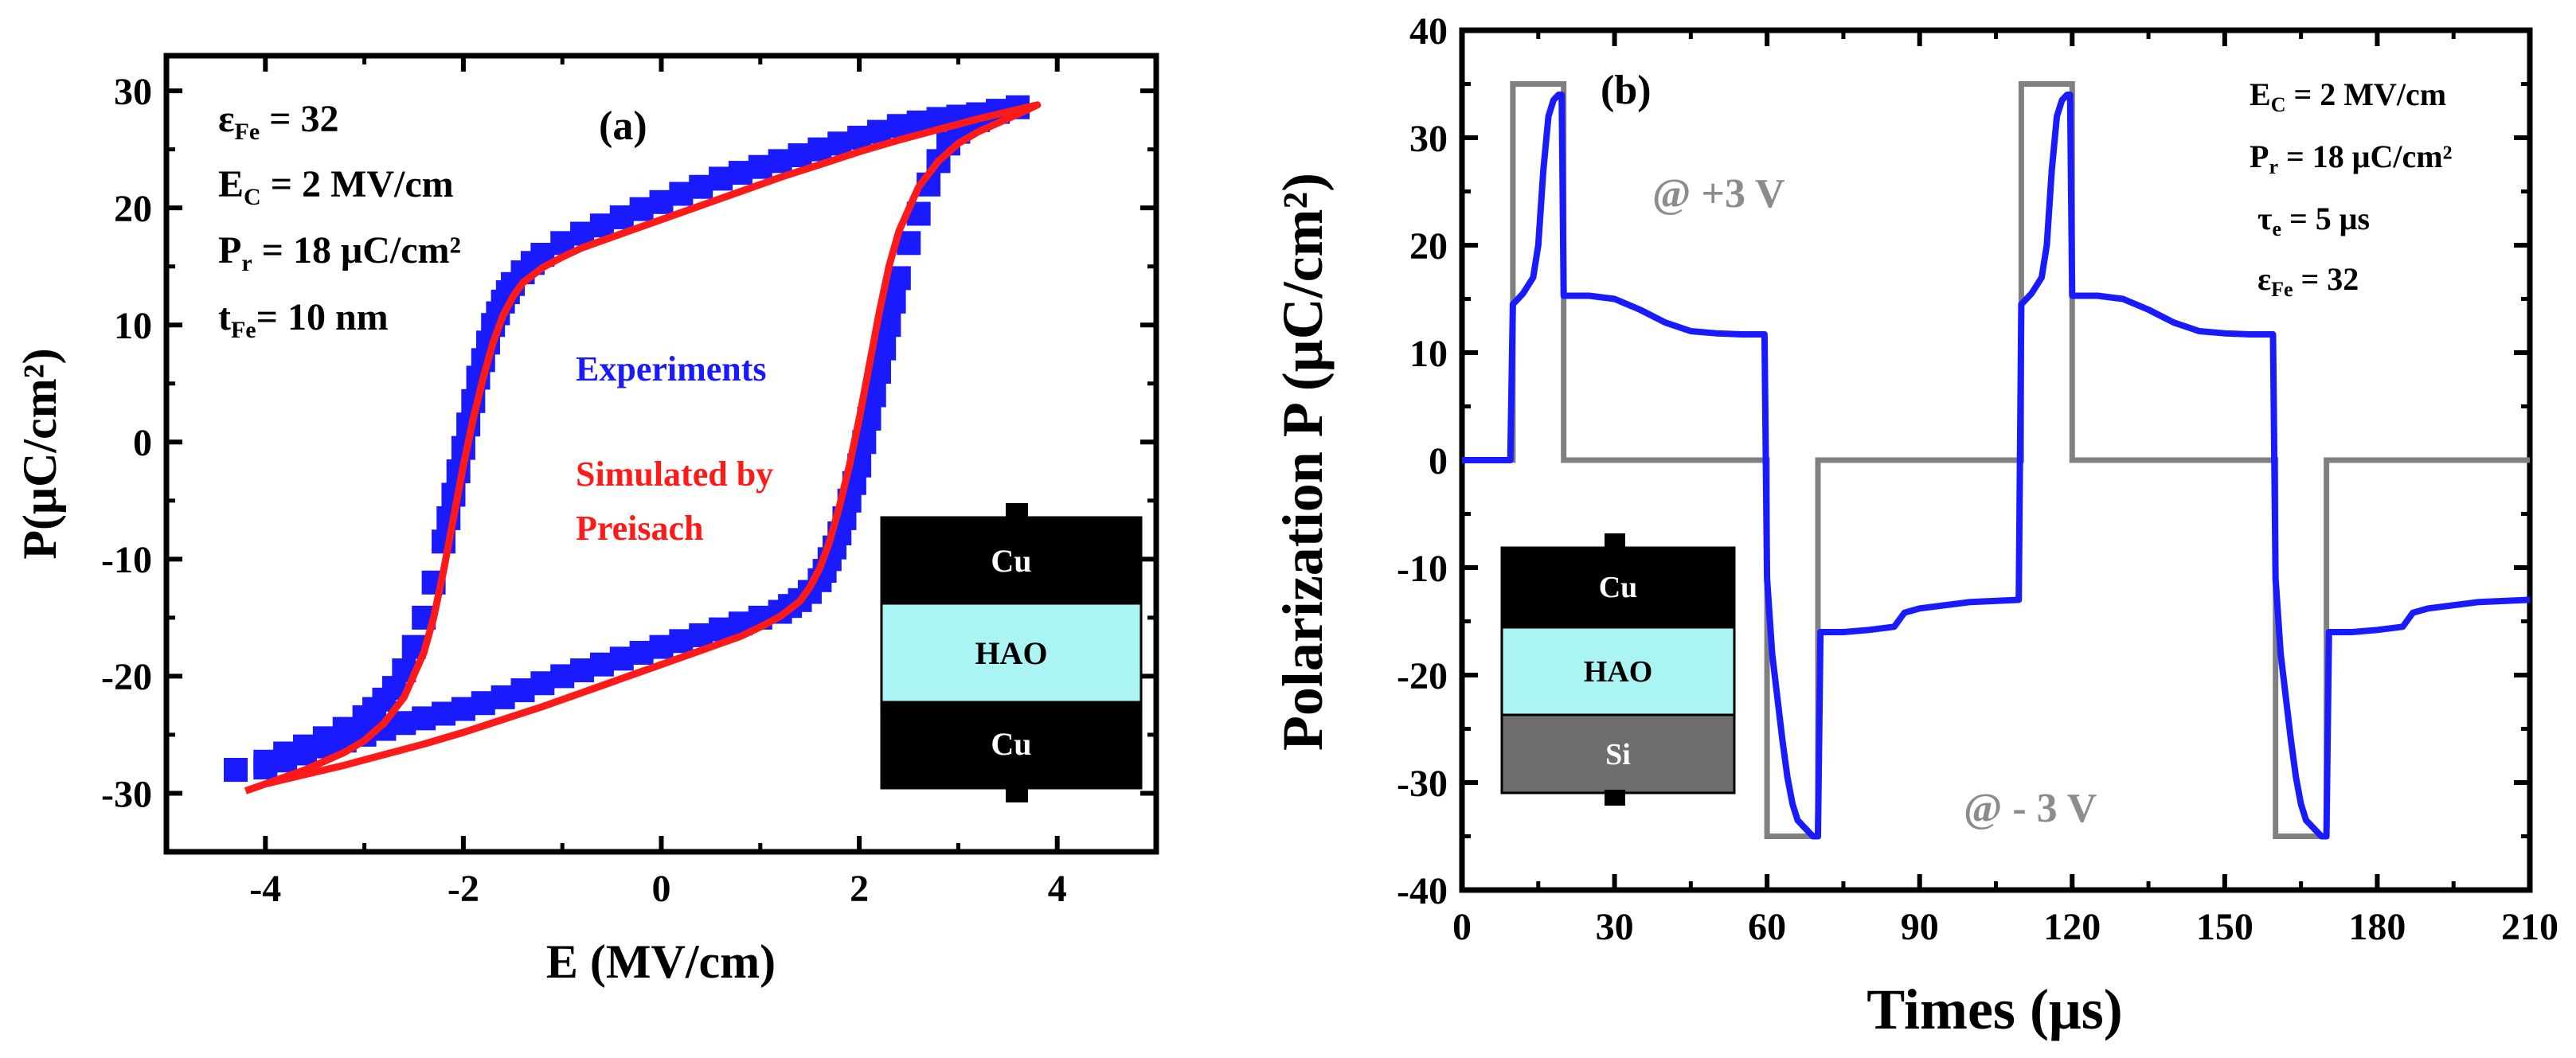 The image size is (2576, 1058). What do you see at coordinates (1626, 90) in the screenshot?
I see `panel-b-label: (b)` at bounding box center [1626, 90].